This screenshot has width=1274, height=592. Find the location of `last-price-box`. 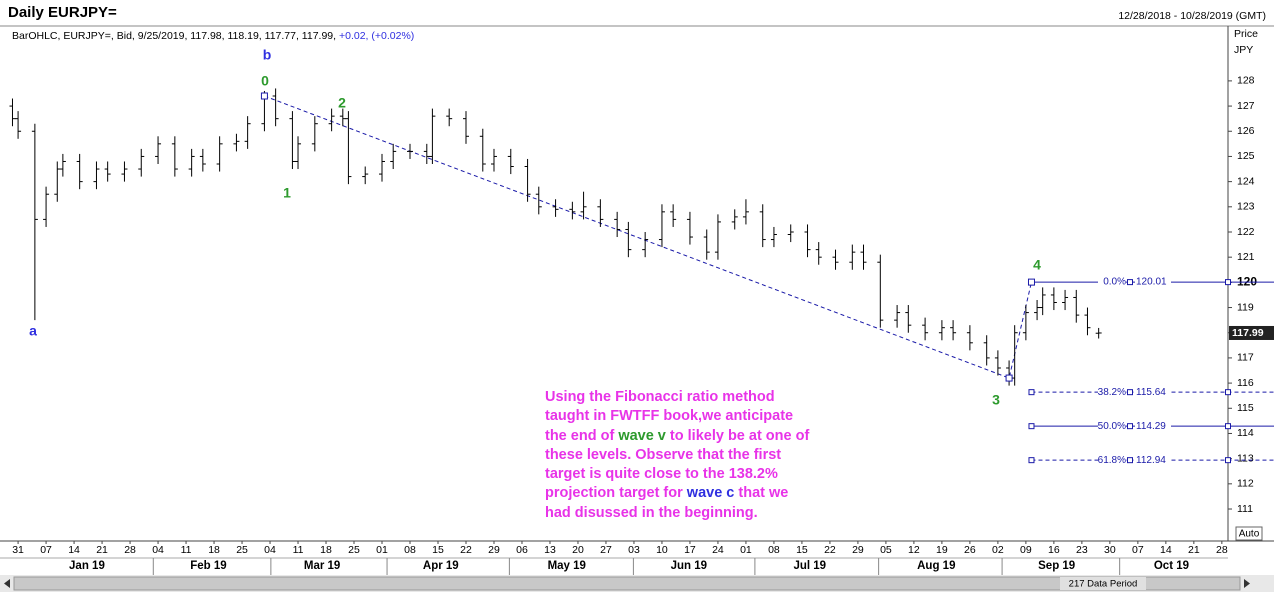

last-price-box is located at coordinates (1251, 332).